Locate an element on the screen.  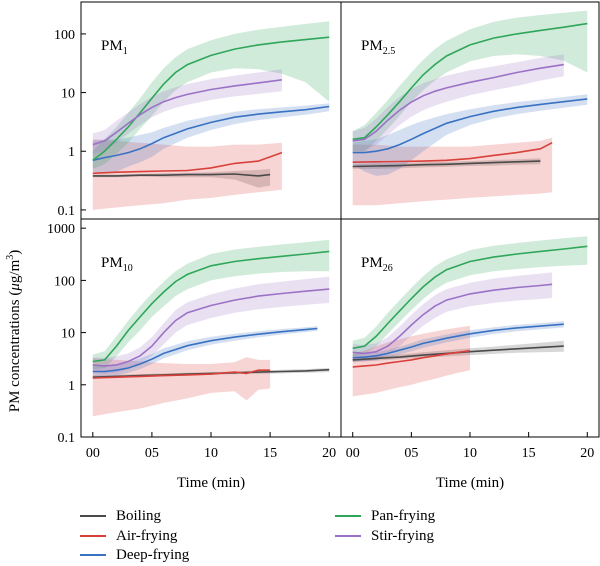
panel-label-pm10: PM10 is located at coordinates (117, 264).